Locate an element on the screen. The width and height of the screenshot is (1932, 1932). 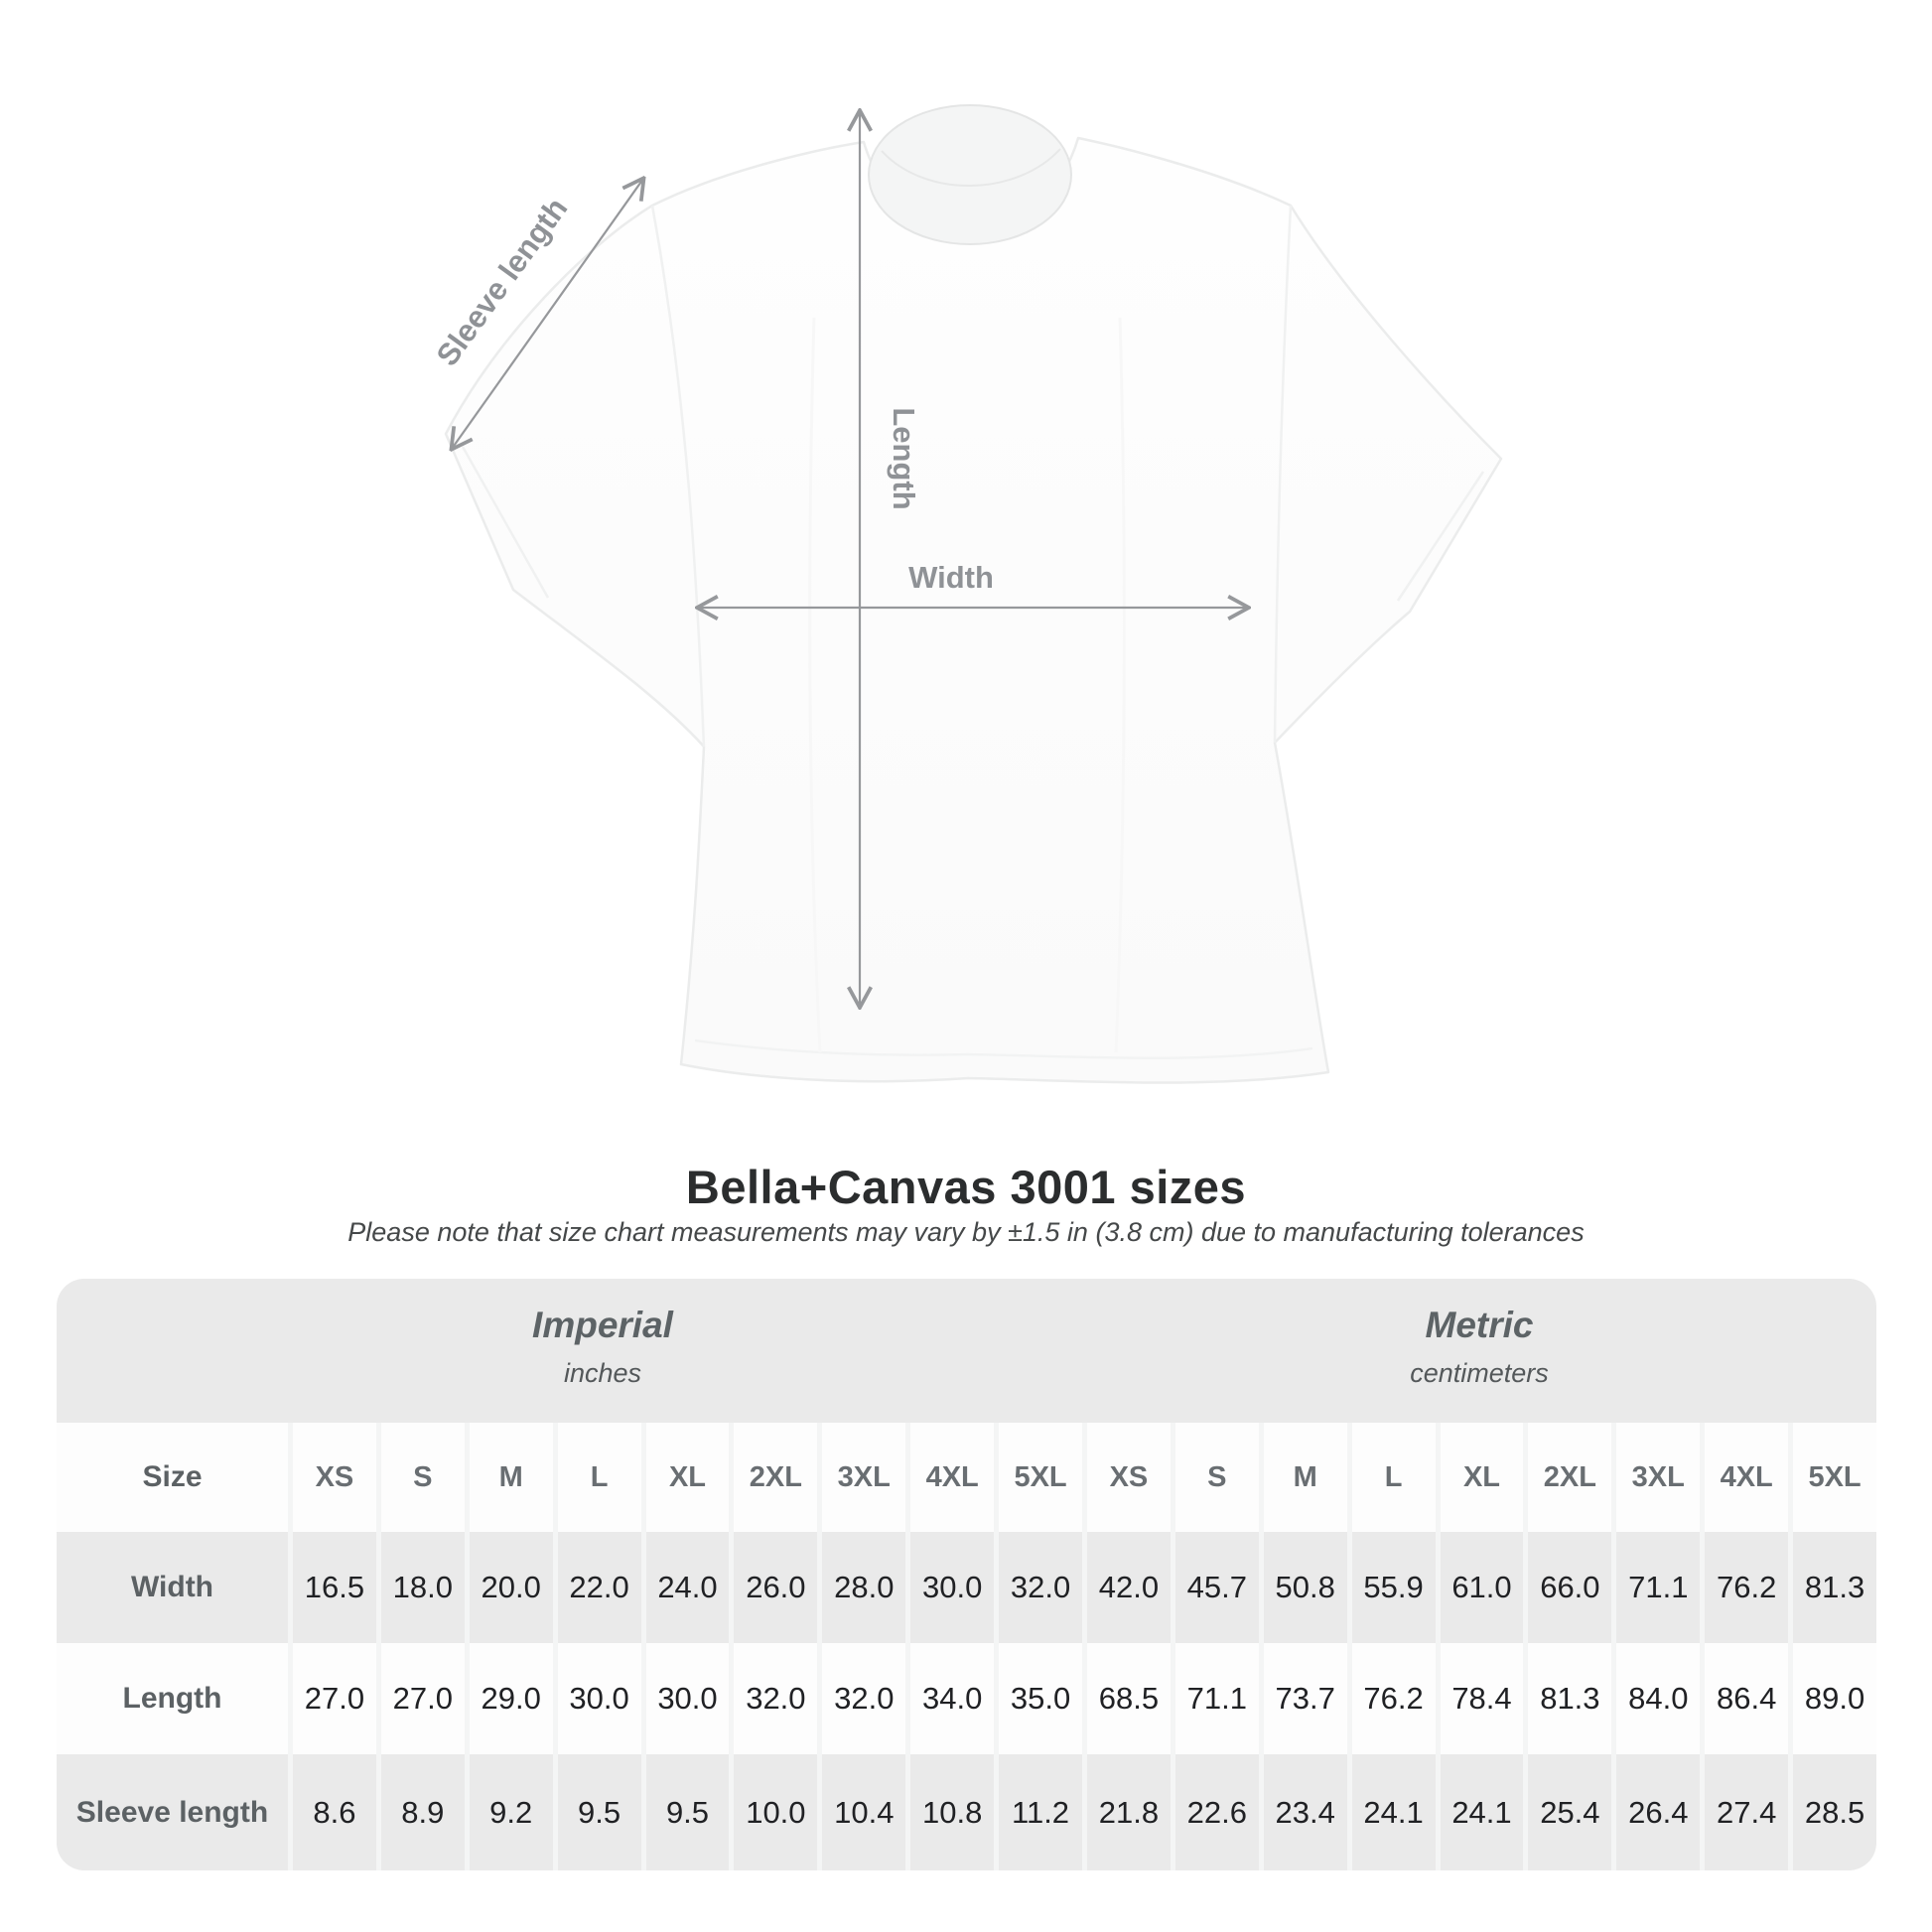
imperial-unit-label: inches is located at coordinates (602, 1373).